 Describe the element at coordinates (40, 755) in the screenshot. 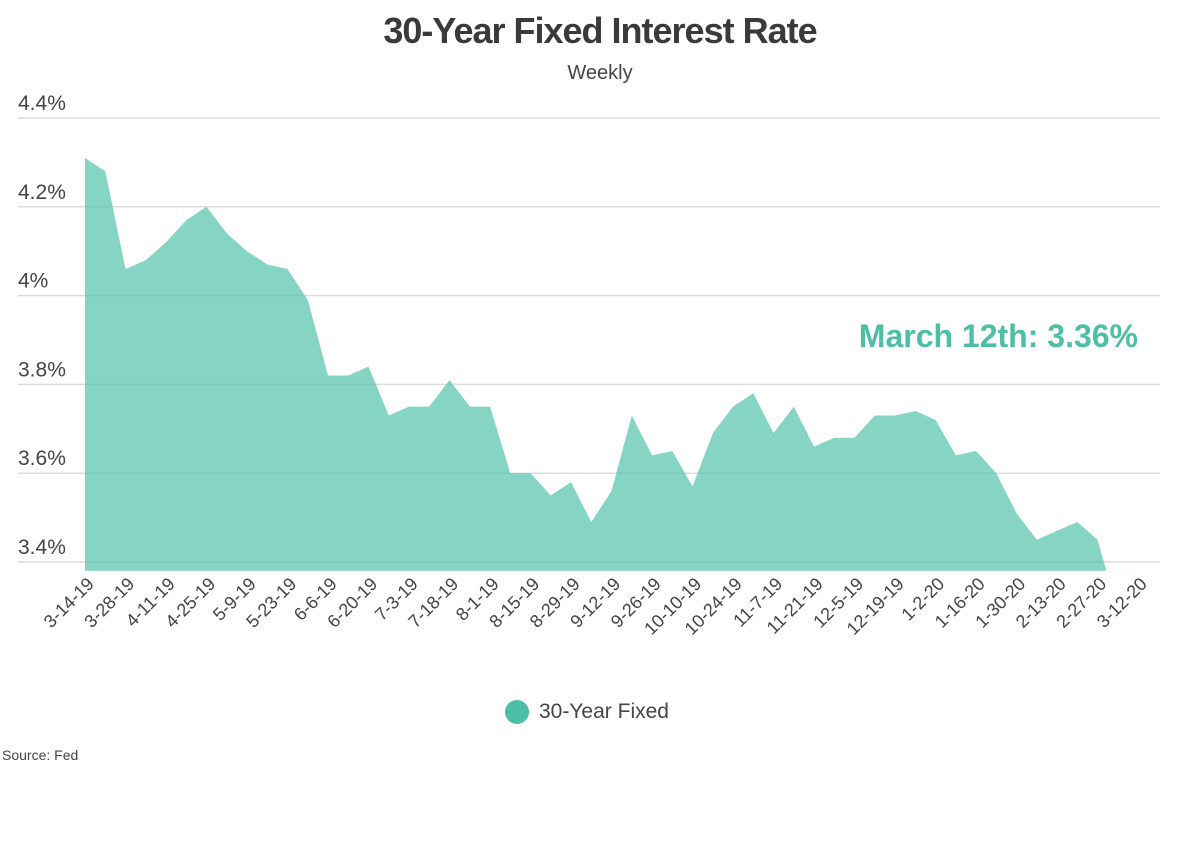

I see `source-note: Source: Fed` at that location.